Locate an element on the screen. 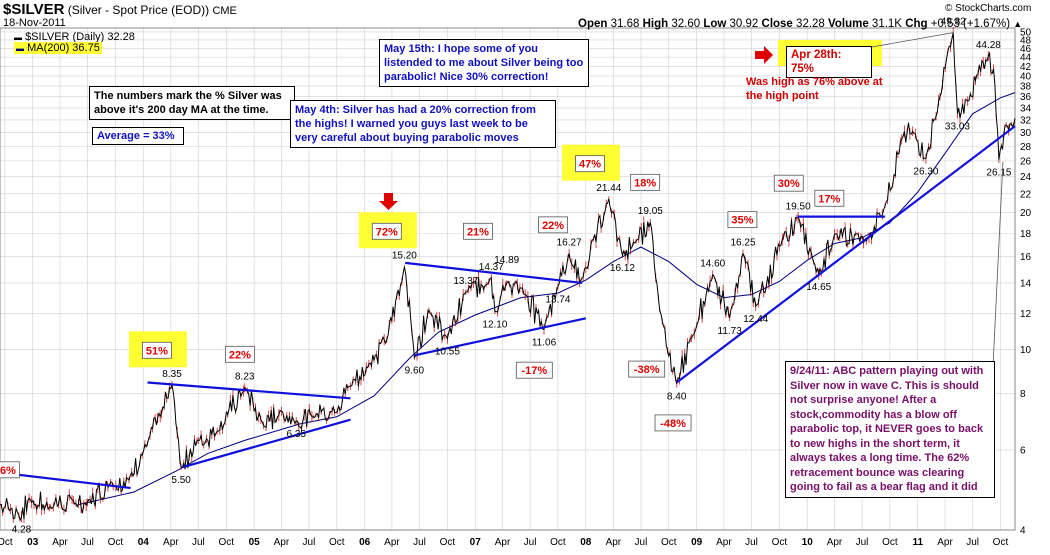 This screenshot has height=555, width=1050. y-tick-label: 42 is located at coordinates (1026, 67).